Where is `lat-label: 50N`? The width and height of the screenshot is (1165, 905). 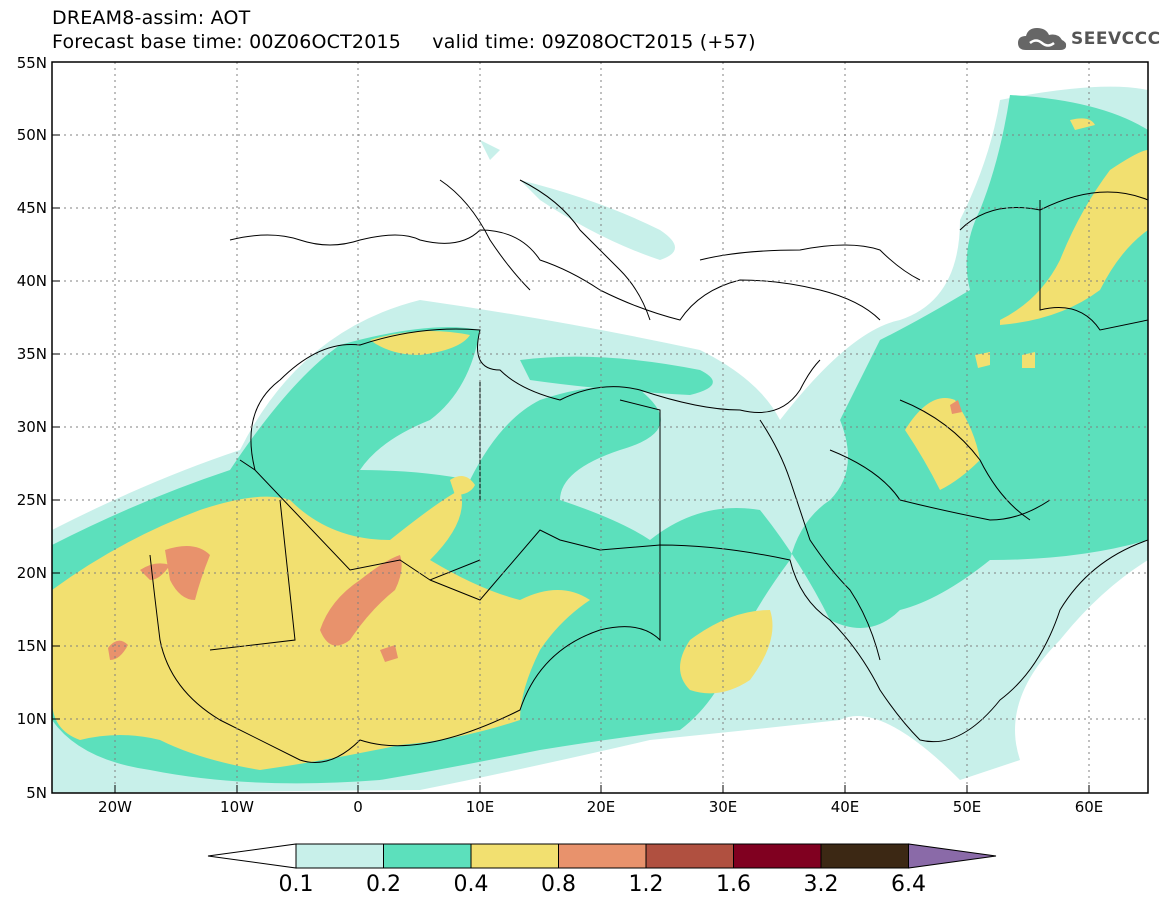 lat-label: 50N is located at coordinates (32, 135).